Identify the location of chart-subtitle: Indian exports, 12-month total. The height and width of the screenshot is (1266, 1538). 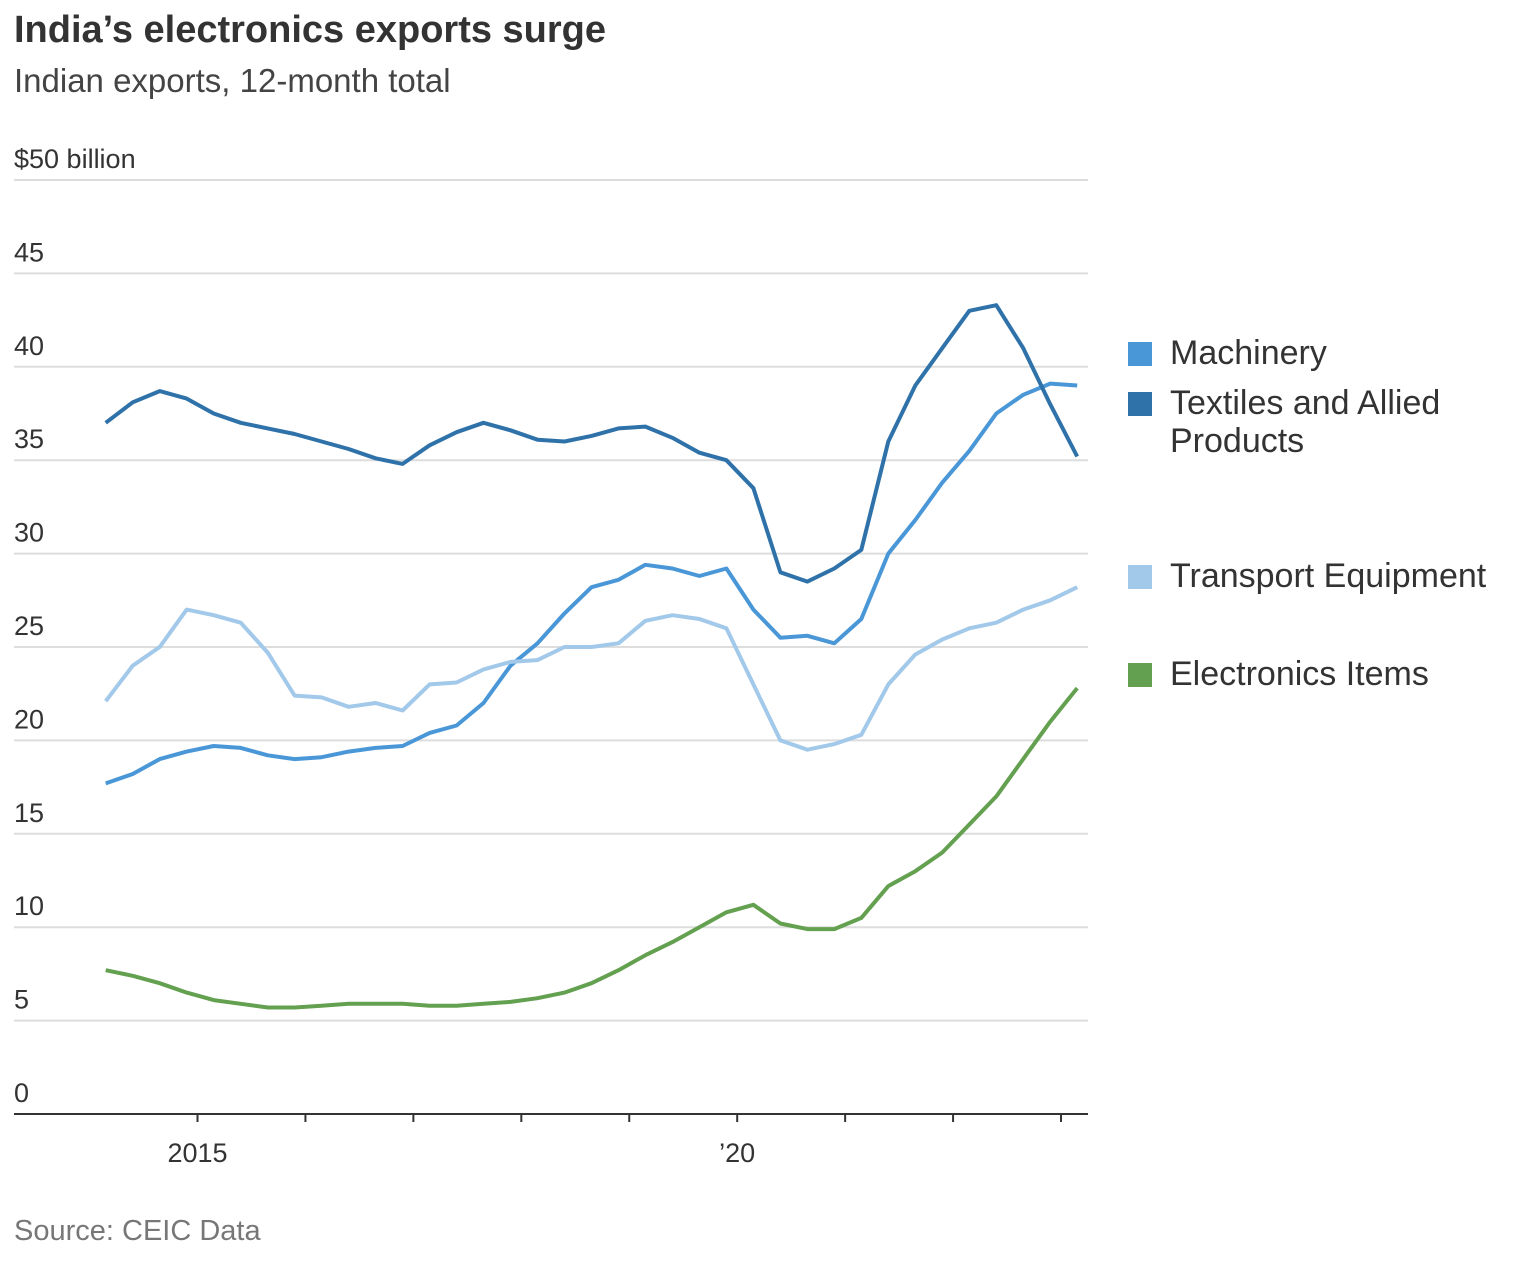
(232, 80).